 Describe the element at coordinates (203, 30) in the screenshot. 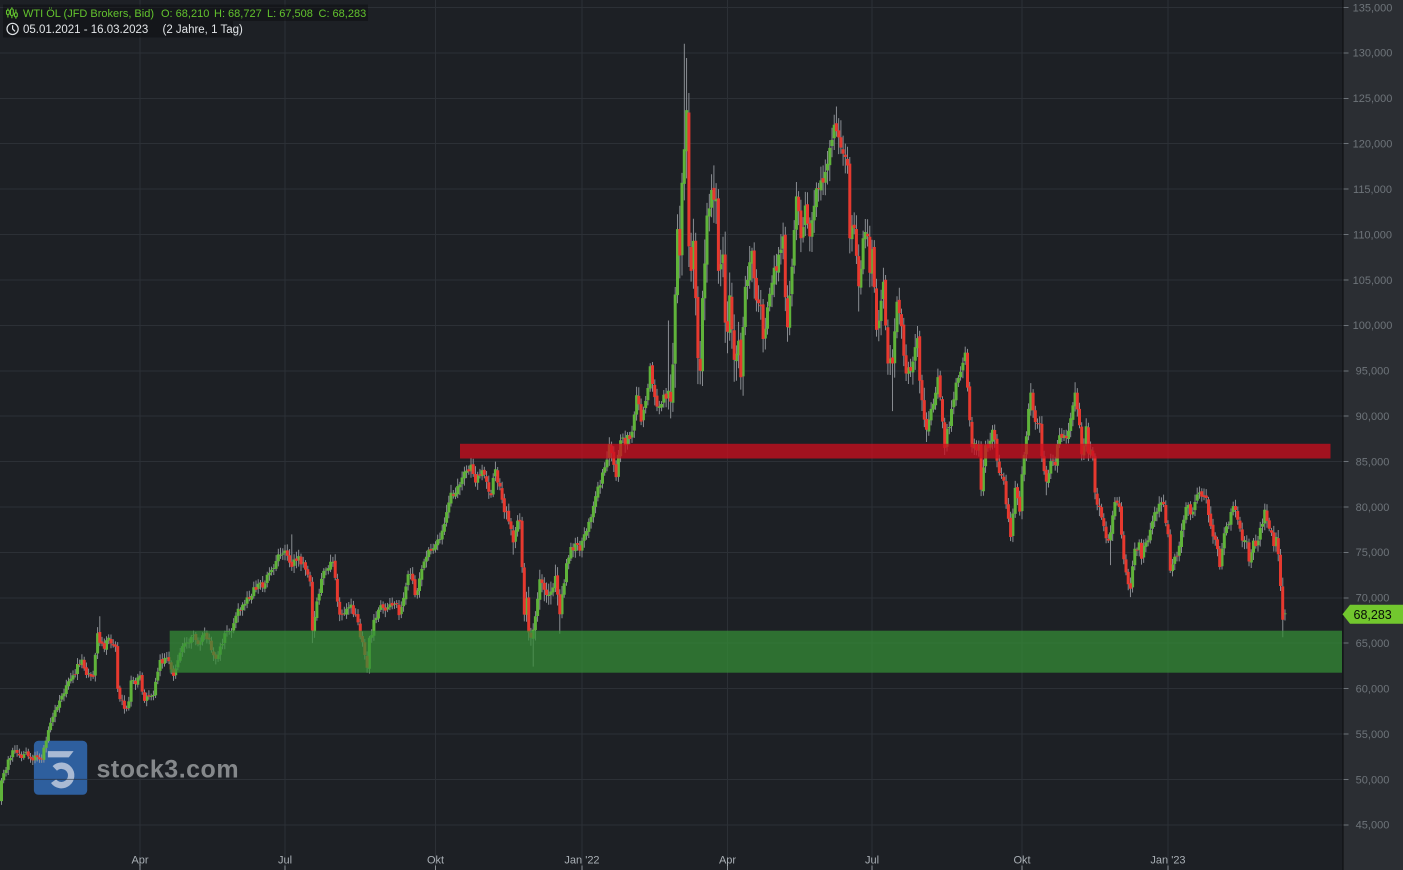

I see `svg-text: (2 Jahre, 1 Tag)` at that location.